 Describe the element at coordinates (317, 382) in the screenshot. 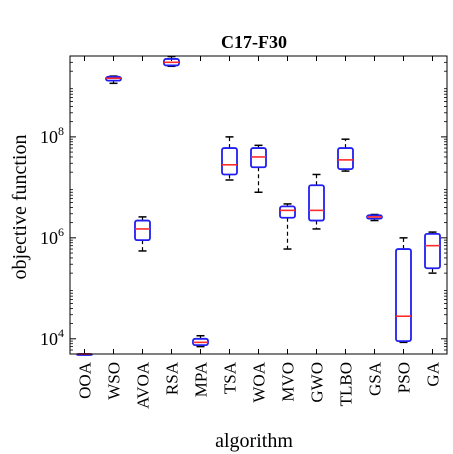

I see `x-tick-label: GWO` at that location.